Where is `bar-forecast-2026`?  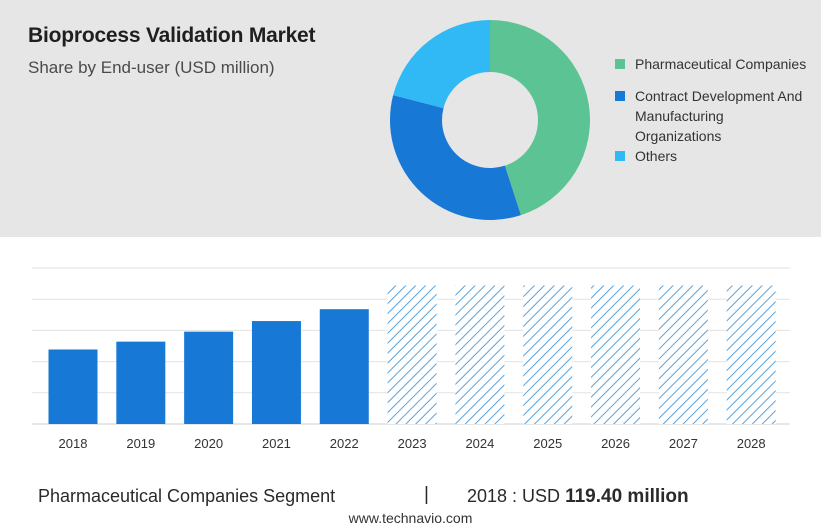
bar-forecast-2026 is located at coordinates (616, 354).